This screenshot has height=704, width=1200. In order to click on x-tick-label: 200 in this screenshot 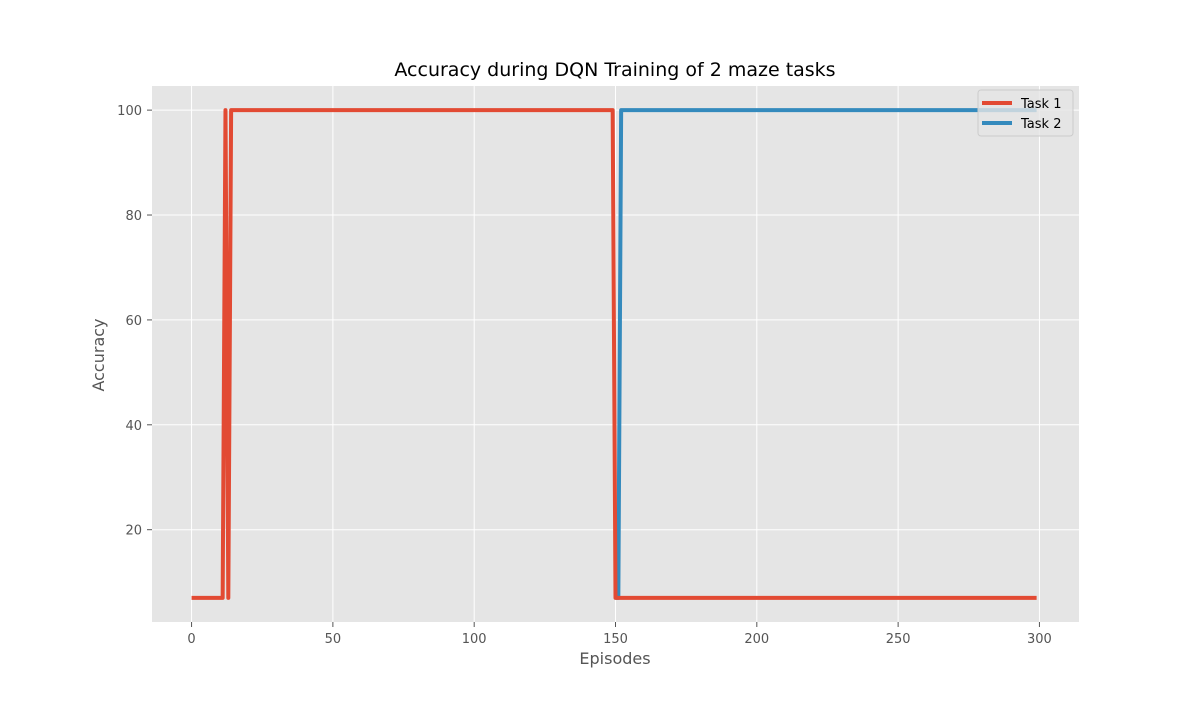, I will do `click(756, 639)`.